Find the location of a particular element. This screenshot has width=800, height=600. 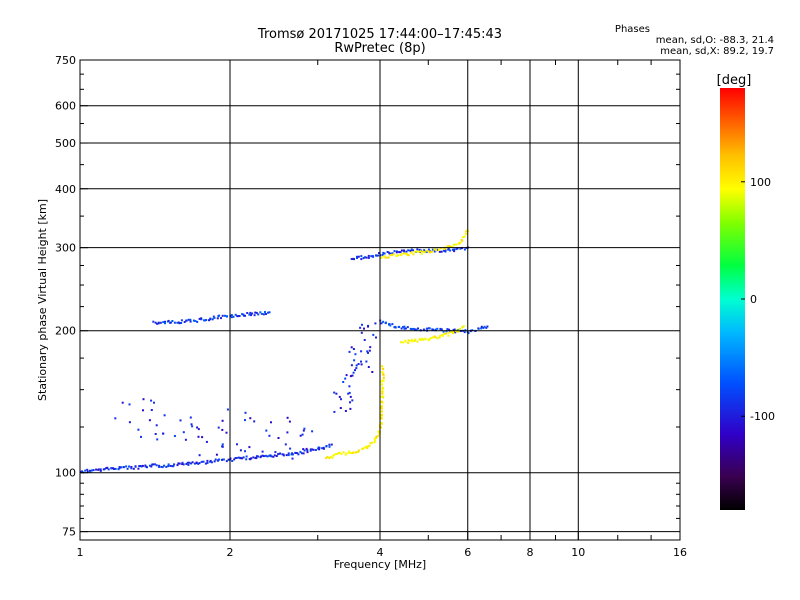

chart-subtitle: RwPretec (8p) is located at coordinates (380, 48).